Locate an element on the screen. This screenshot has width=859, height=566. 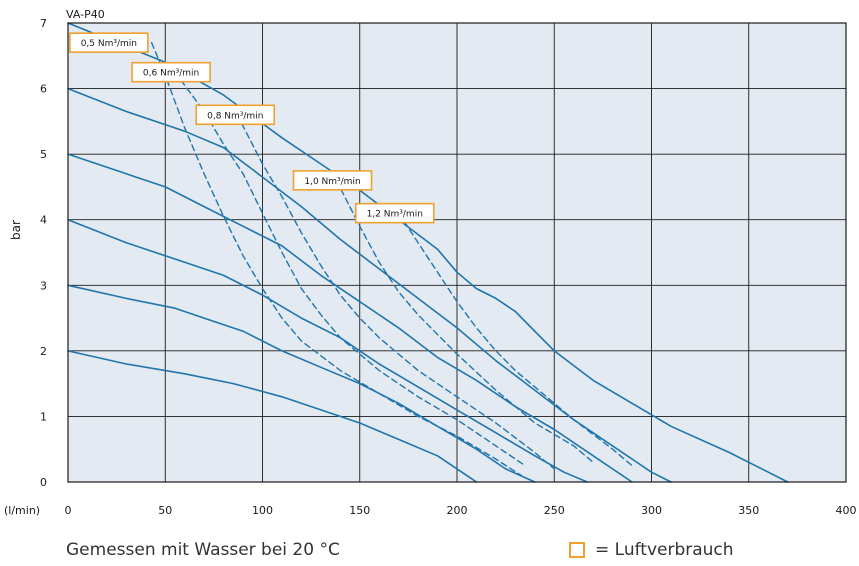
x-tick-label-4: 200 is located at coordinates (457, 510).